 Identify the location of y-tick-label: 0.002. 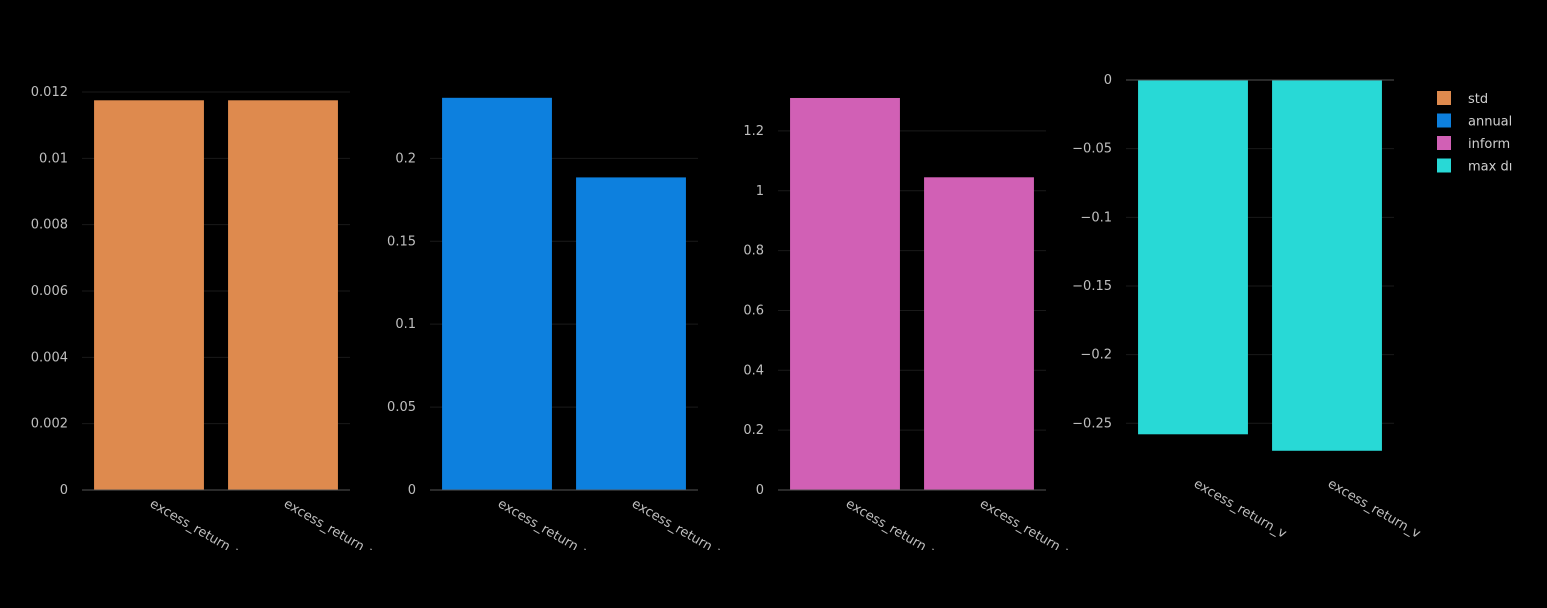
(49, 424).